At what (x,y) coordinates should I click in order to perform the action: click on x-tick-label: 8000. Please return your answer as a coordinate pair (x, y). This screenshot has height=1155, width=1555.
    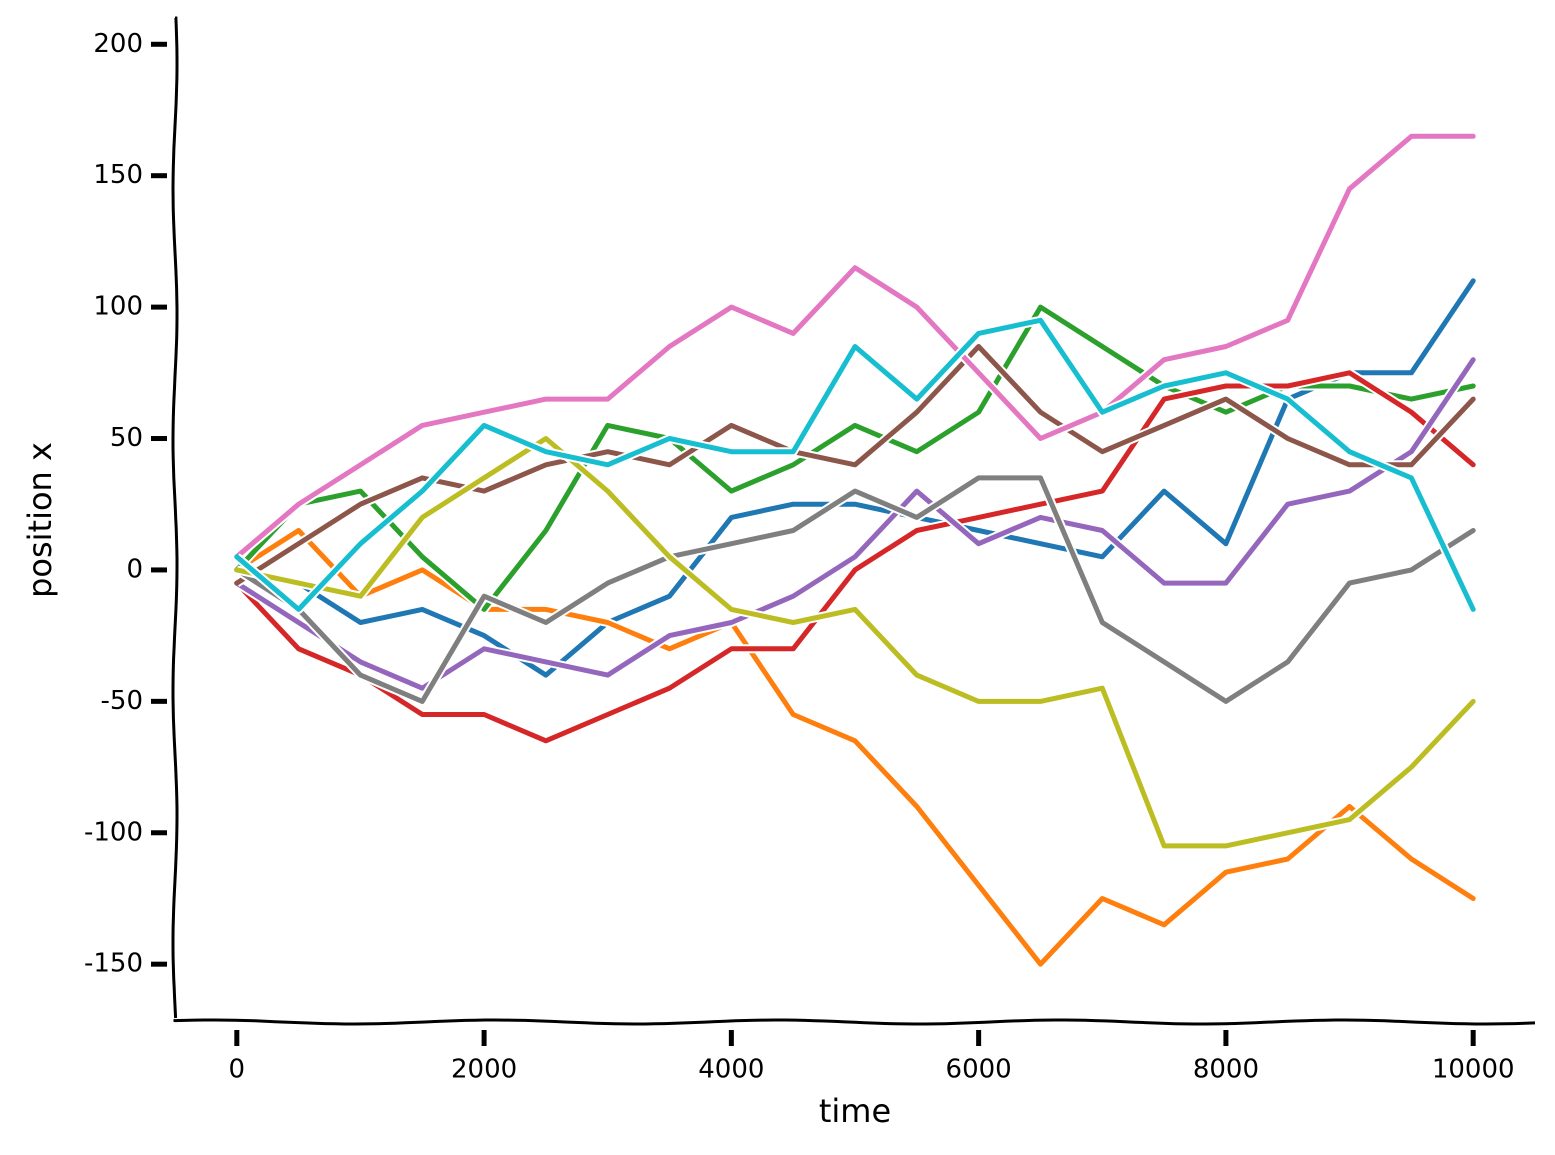
    Looking at the image, I should click on (1226, 1070).